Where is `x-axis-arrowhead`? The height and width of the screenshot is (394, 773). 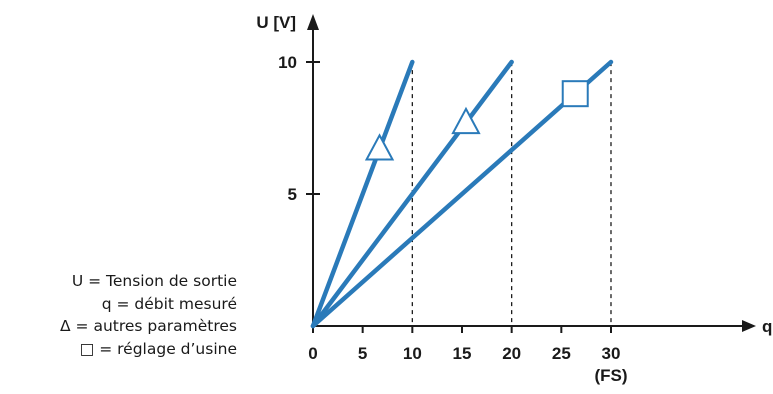 x-axis-arrowhead is located at coordinates (749, 326).